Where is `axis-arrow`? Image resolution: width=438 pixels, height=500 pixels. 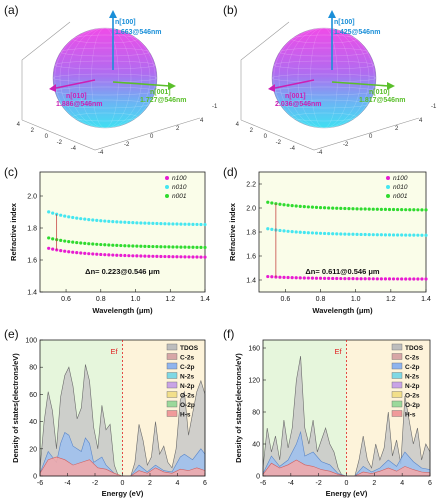
axis-arrow is located at coordinates (360, 84).